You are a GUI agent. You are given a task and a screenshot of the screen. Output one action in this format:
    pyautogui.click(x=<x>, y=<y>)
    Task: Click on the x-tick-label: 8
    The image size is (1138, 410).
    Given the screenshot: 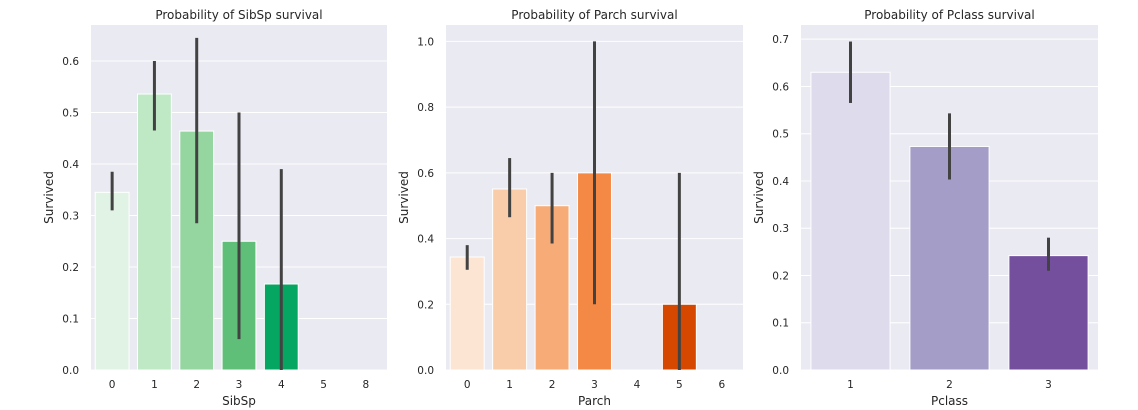 What is the action you would take?
    pyautogui.click(x=366, y=385)
    